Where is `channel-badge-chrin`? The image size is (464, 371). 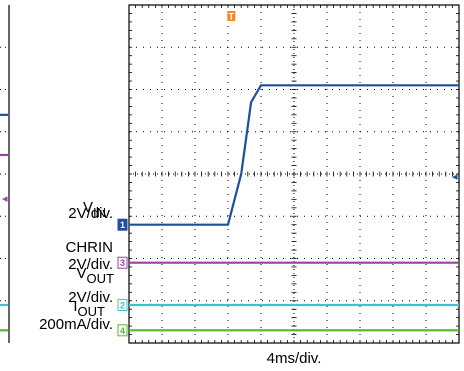
channel-badge-chrin is located at coordinates (122, 262).